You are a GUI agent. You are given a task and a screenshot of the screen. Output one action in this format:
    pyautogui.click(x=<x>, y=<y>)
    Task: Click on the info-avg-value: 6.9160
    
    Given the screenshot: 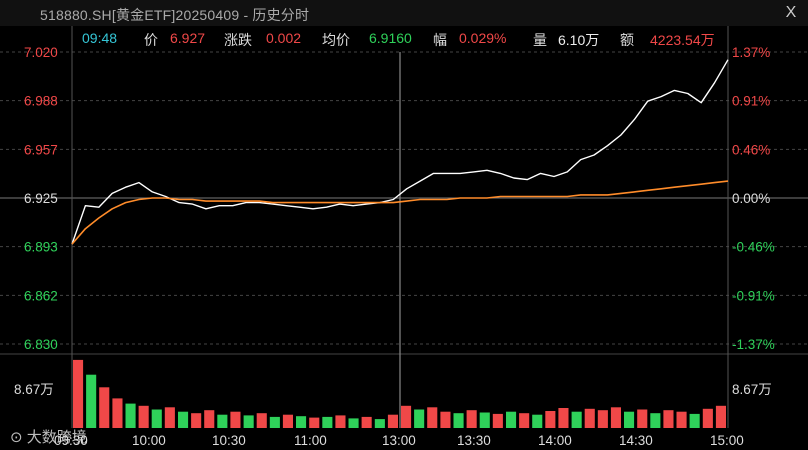 What is the action you would take?
    pyautogui.click(x=390, y=38)
    